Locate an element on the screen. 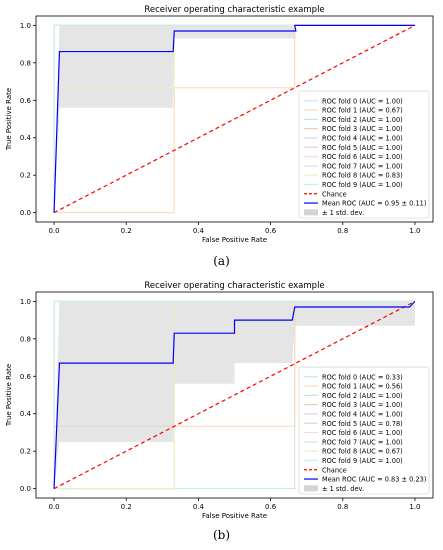 The image size is (443, 550). legend-item: ROC fold 0 (AUC = 0.33) is located at coordinates (353, 377).